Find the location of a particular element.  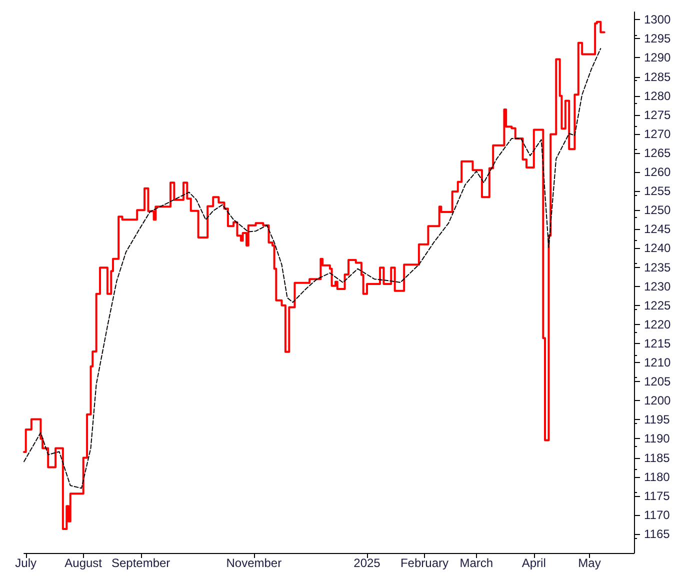

y-tick-label: 1275 is located at coordinates (658, 115).